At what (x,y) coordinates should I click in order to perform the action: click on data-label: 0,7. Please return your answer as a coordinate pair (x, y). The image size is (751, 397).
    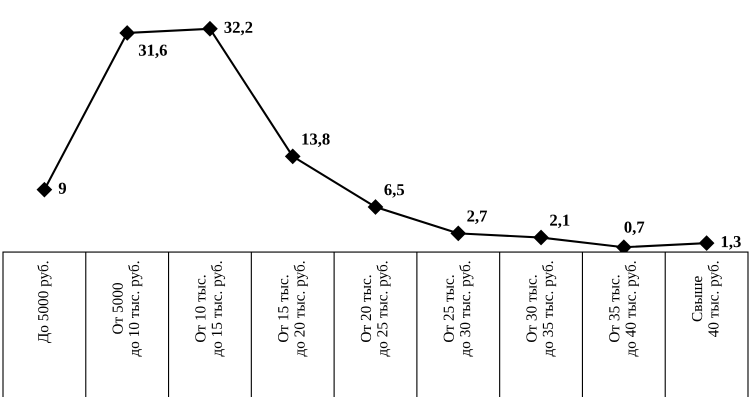
    Looking at the image, I should click on (634, 228).